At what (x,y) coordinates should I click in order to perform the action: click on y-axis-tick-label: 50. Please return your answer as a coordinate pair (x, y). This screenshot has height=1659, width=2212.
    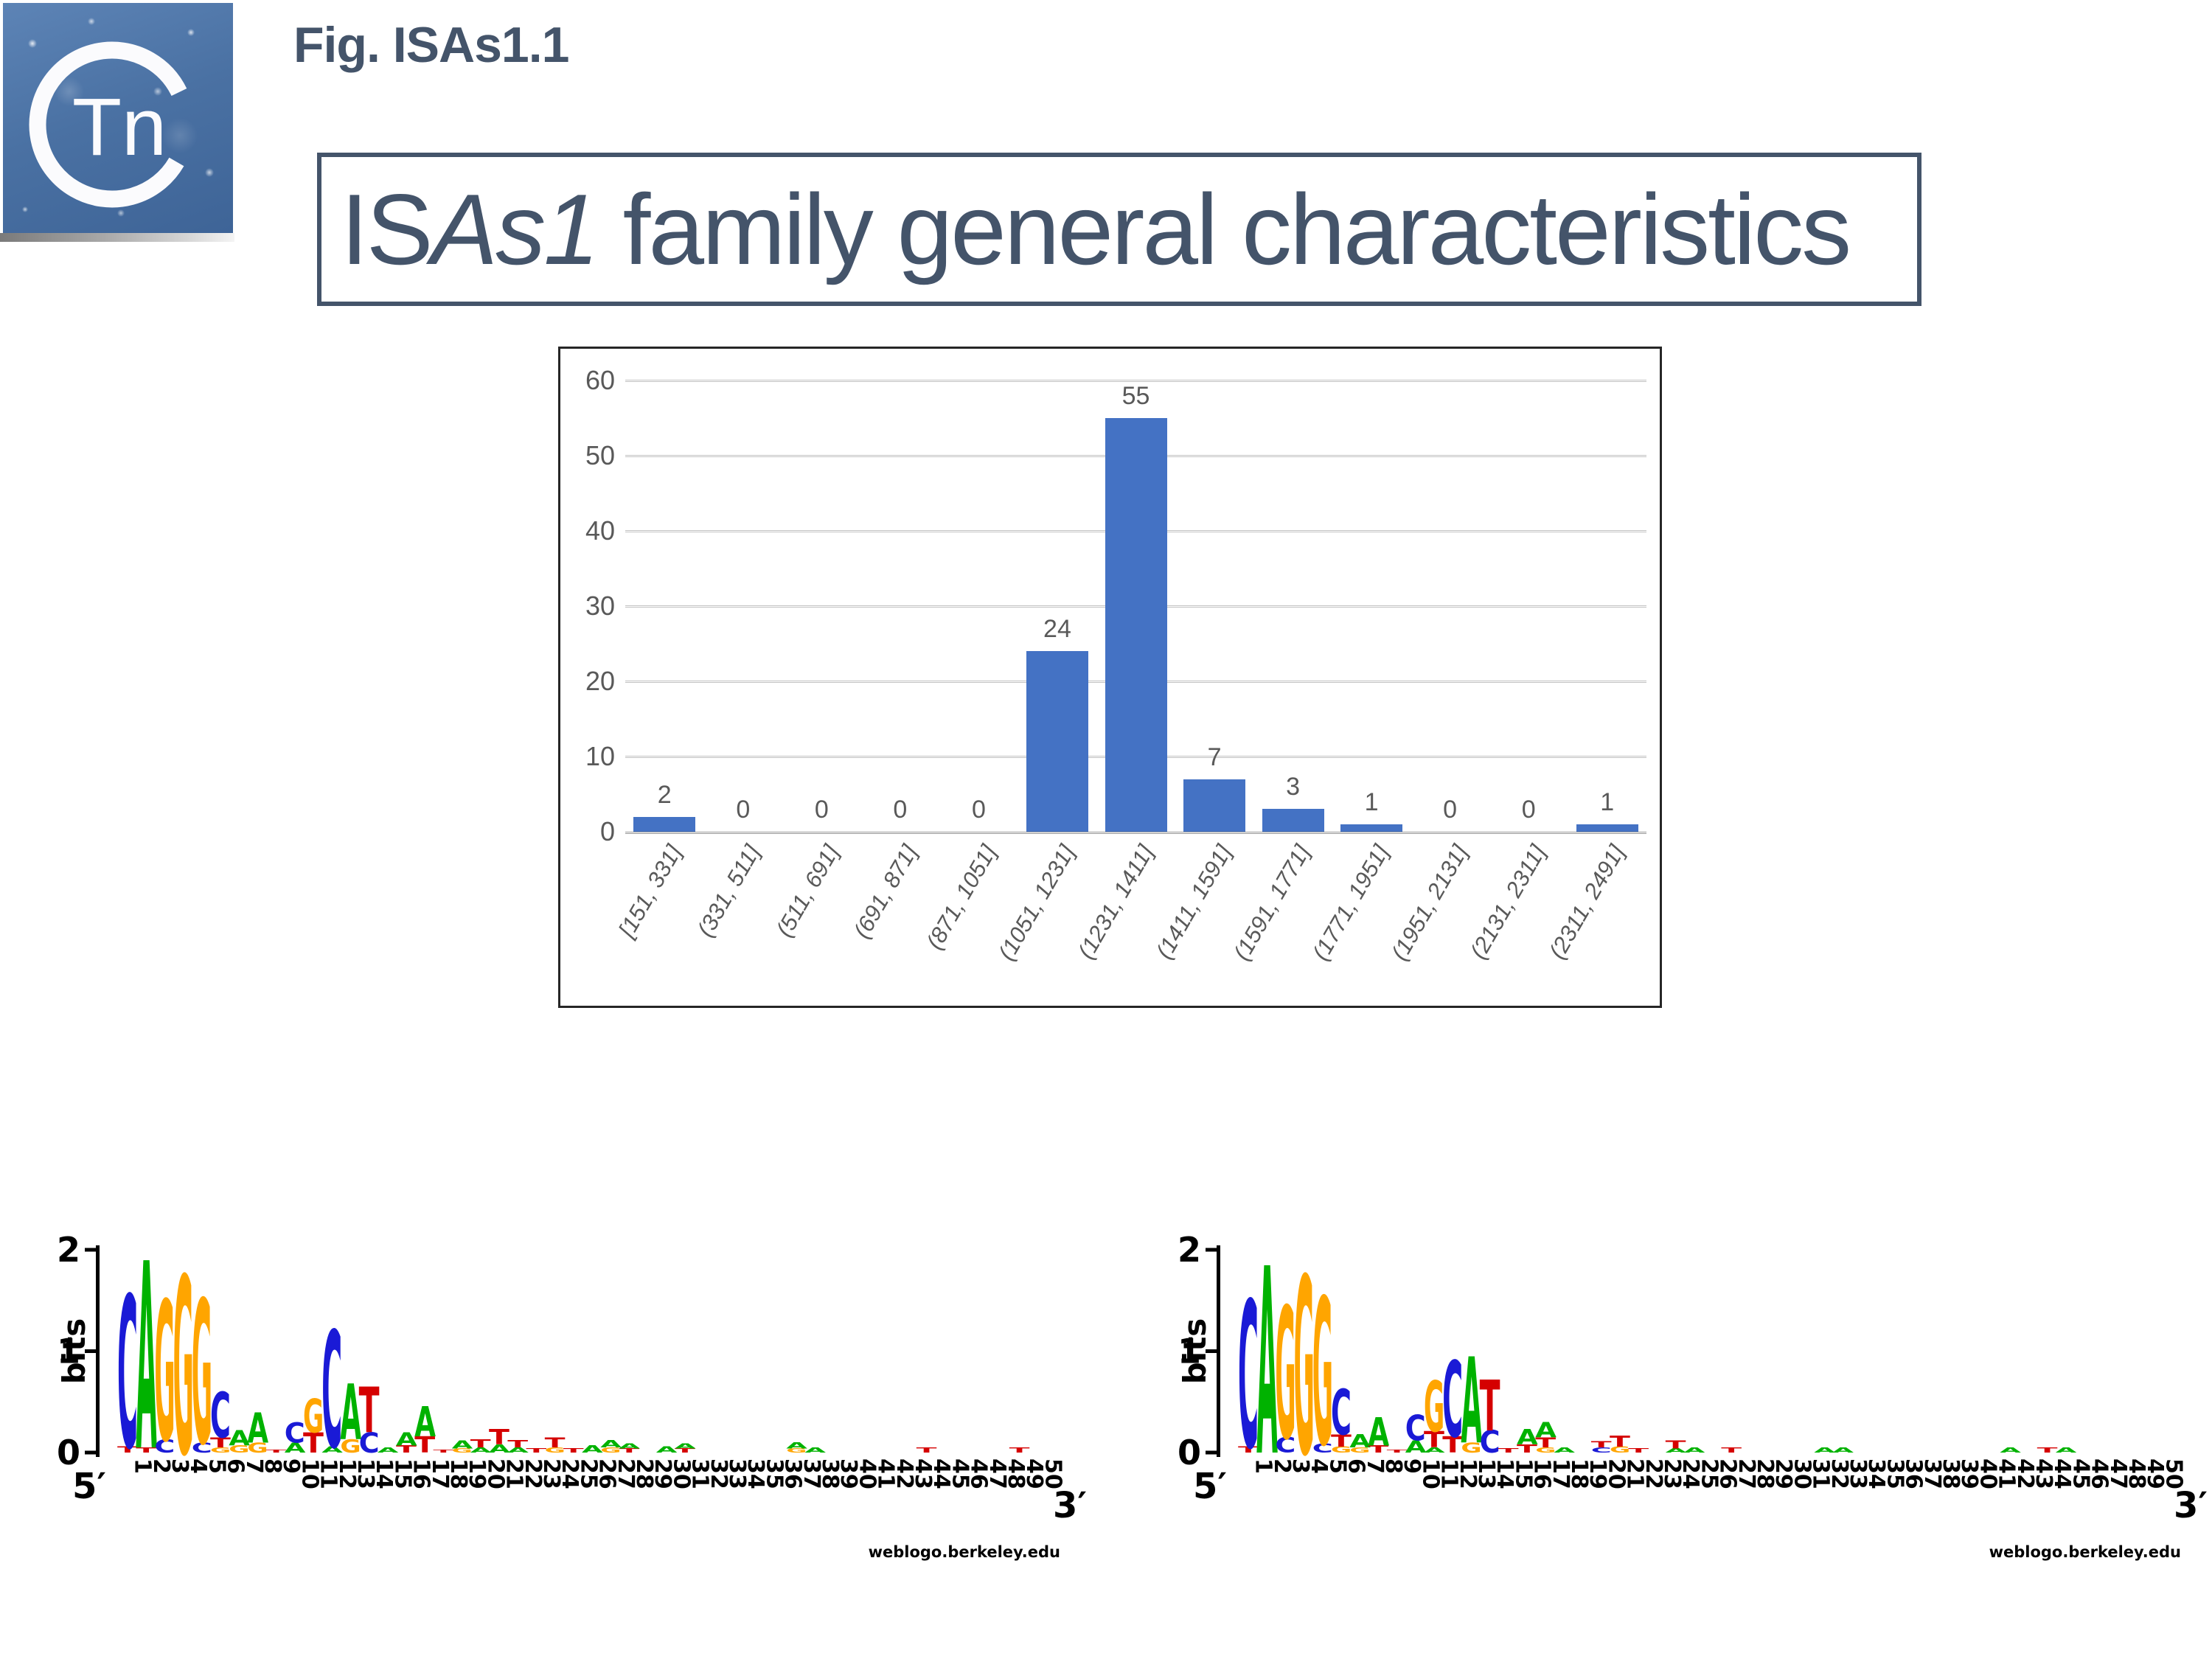
    Looking at the image, I should click on (600, 455).